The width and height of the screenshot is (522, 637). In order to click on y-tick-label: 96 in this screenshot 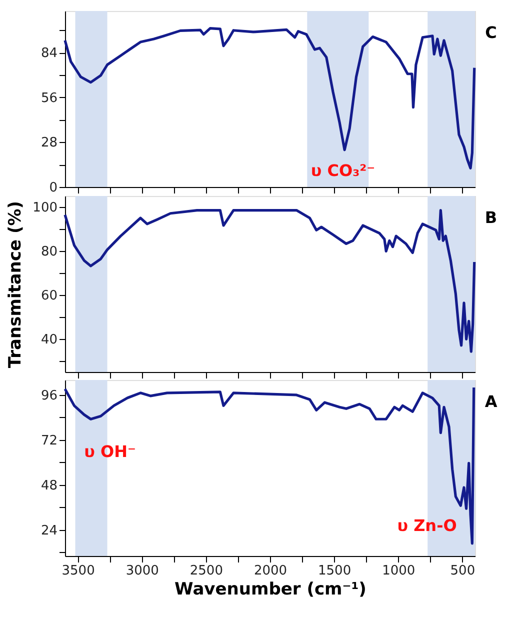, I will do `click(49, 396)`.